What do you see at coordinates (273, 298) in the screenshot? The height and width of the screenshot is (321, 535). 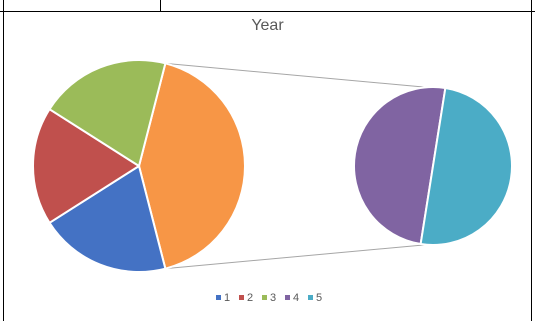 I see `legend-label-3: 3` at bounding box center [273, 298].